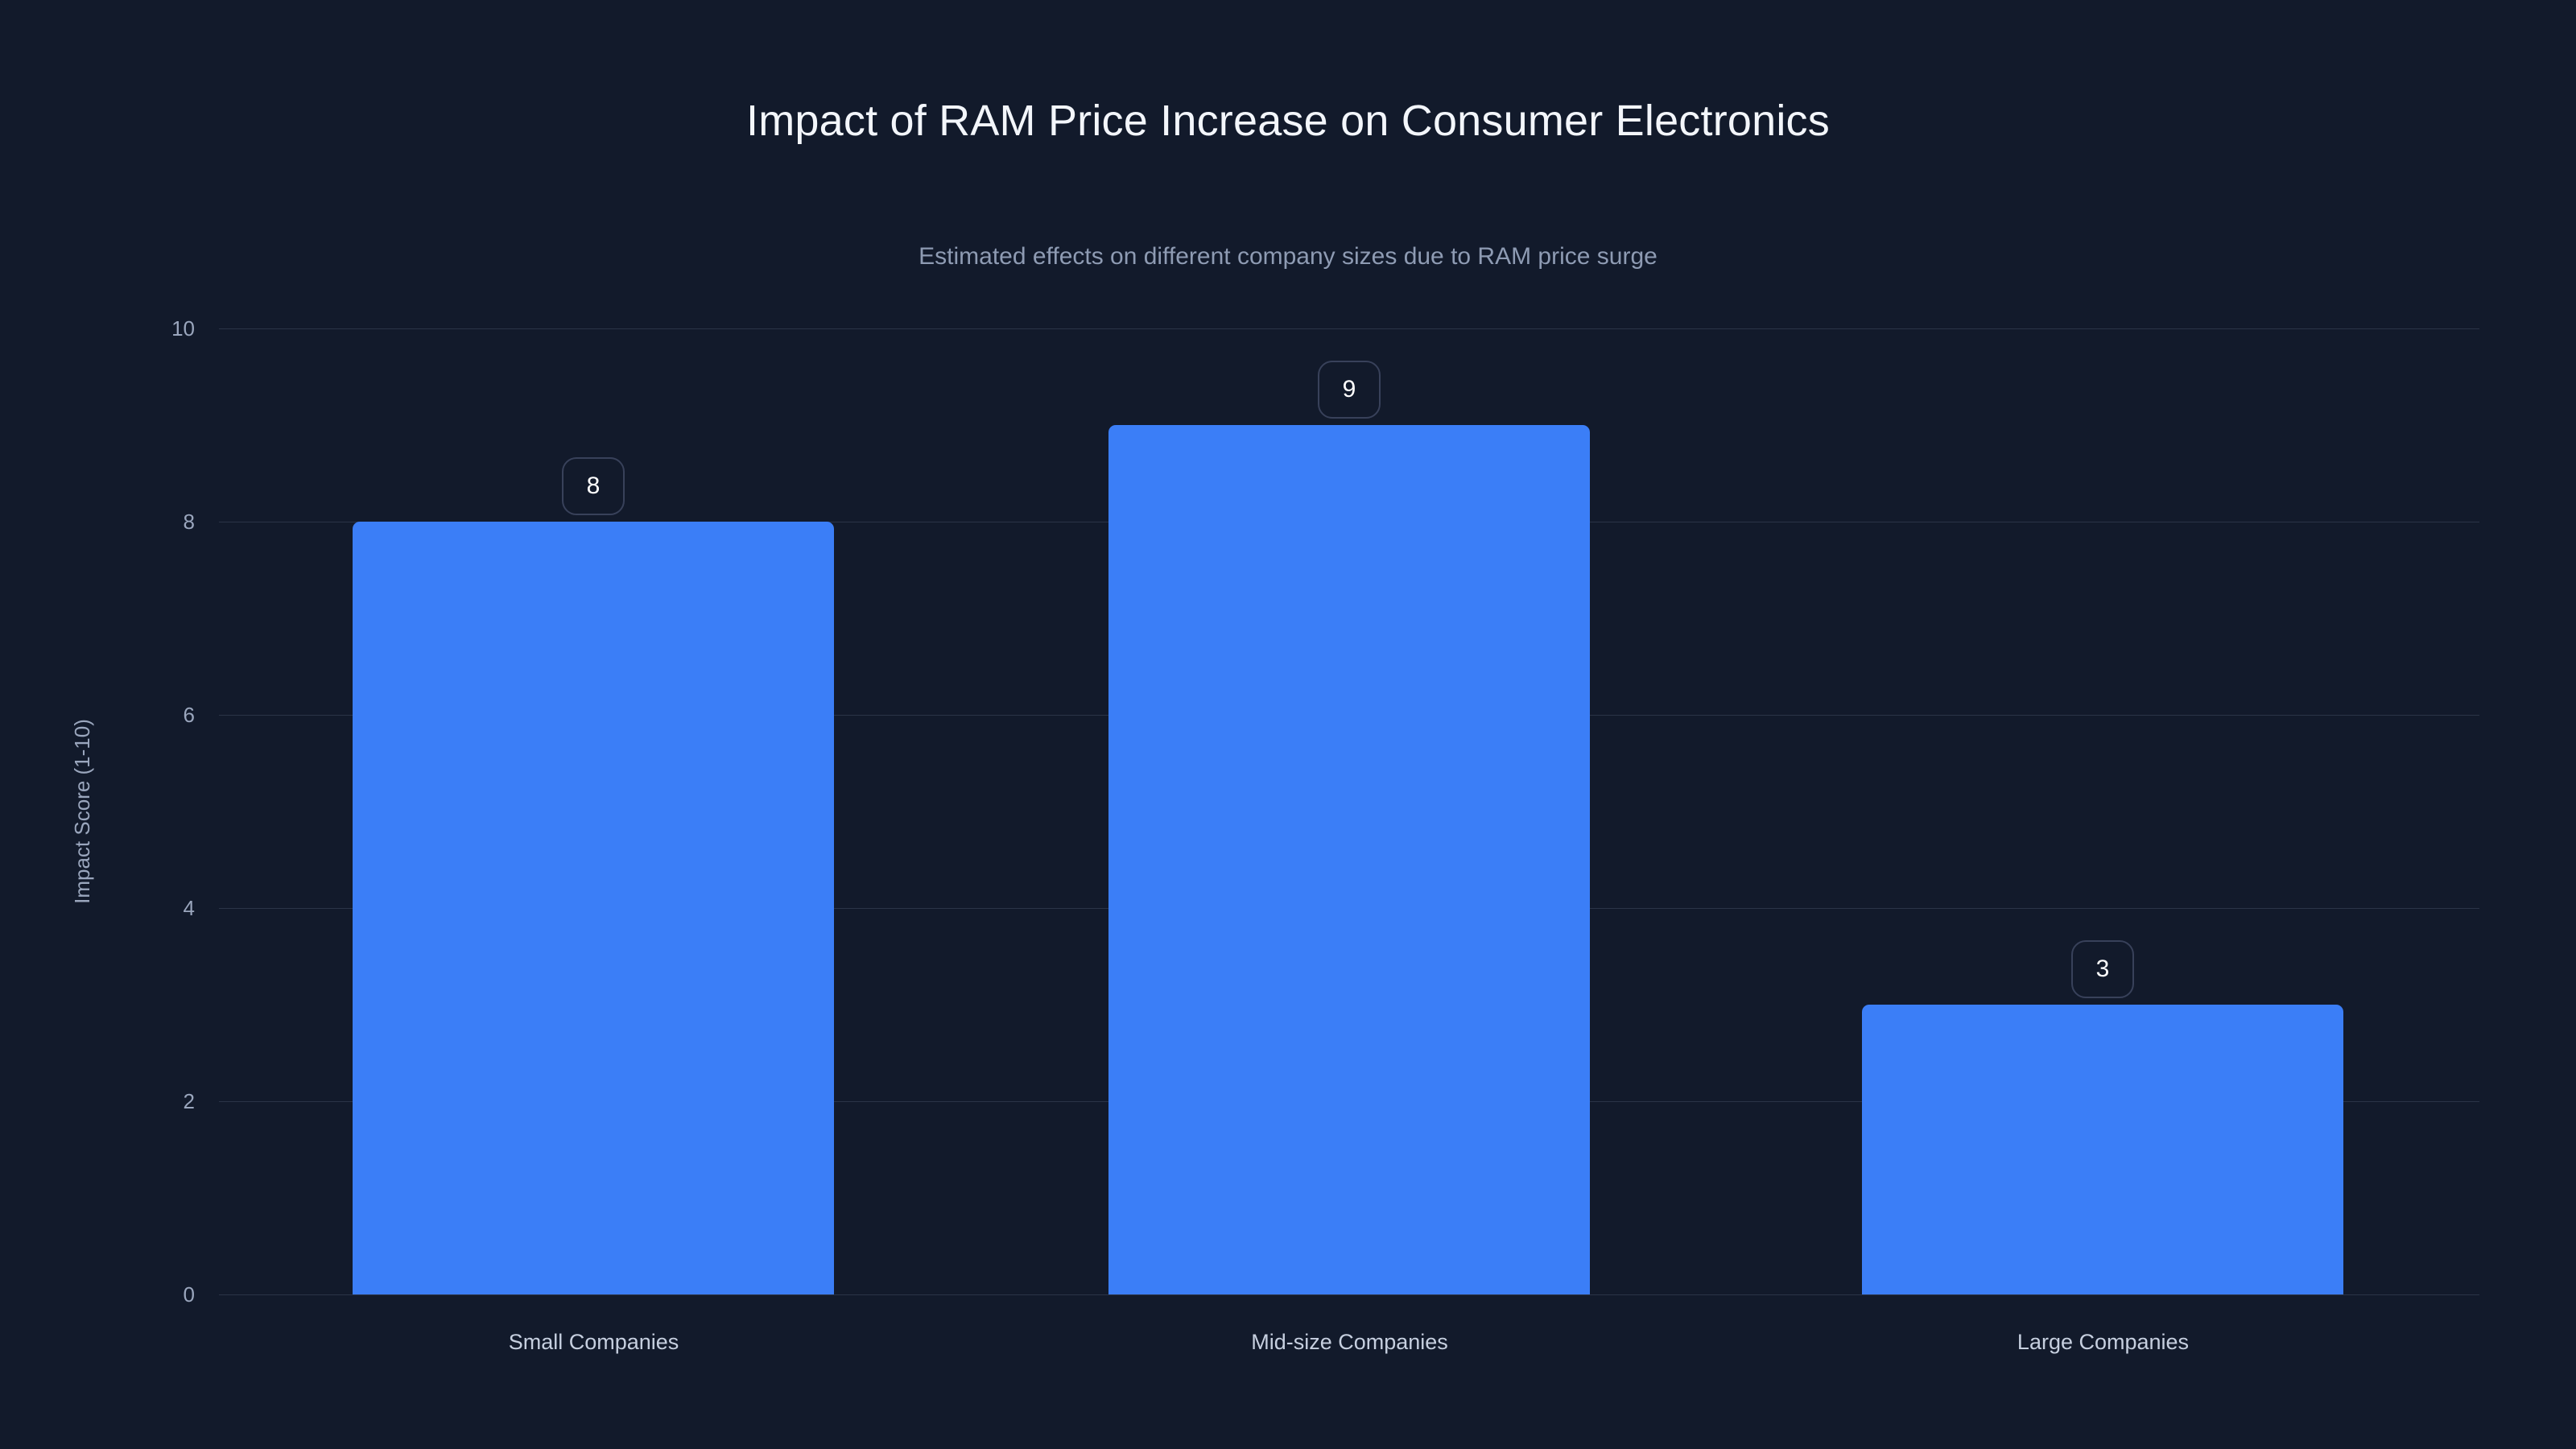 This screenshot has width=2576, height=1449. Describe the element at coordinates (2102, 969) in the screenshot. I see `value-badge-large-companies: 3` at that location.